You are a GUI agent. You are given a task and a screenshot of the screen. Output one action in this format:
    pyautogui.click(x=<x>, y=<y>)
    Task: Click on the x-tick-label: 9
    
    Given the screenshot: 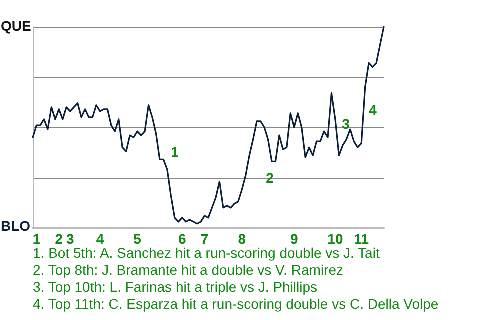 What is the action you would take?
    pyautogui.click(x=294, y=239)
    